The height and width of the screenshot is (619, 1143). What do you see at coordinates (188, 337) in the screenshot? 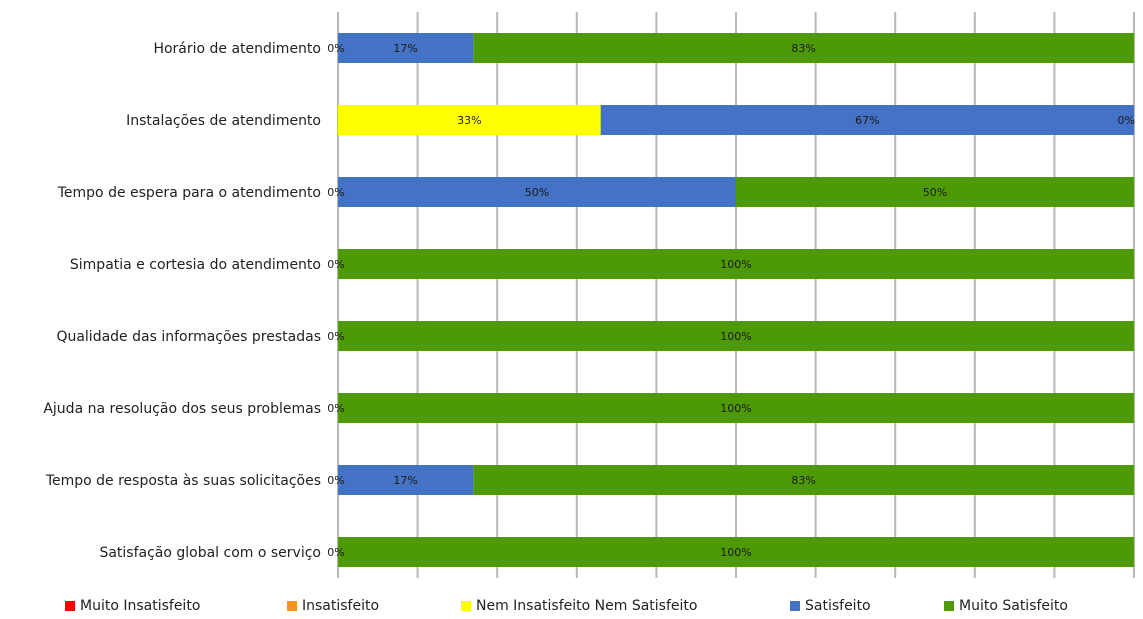
I see `category-label: Qualidade das informações prestadas` at bounding box center [188, 337].